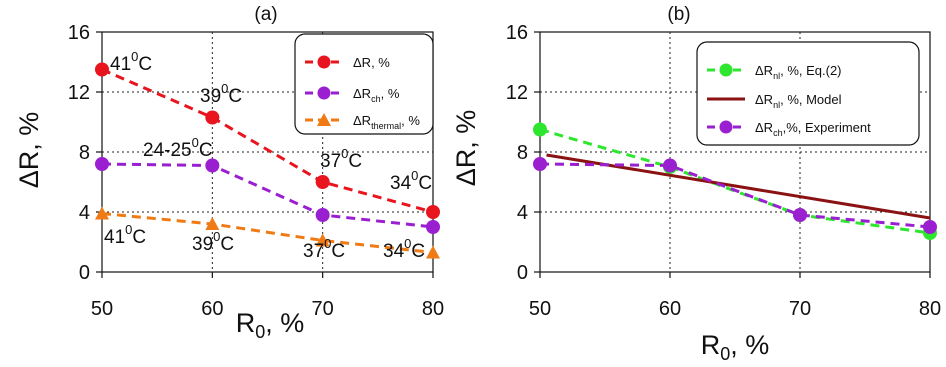  I want to click on legend-label: ΔRnl, %, Model, so click(798, 101).